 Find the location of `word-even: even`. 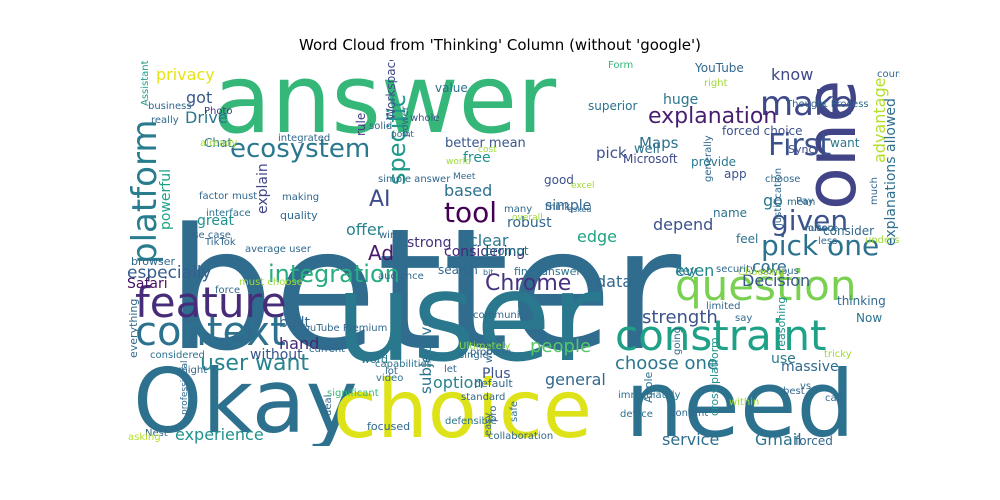

word-even: even is located at coordinates (694, 270).